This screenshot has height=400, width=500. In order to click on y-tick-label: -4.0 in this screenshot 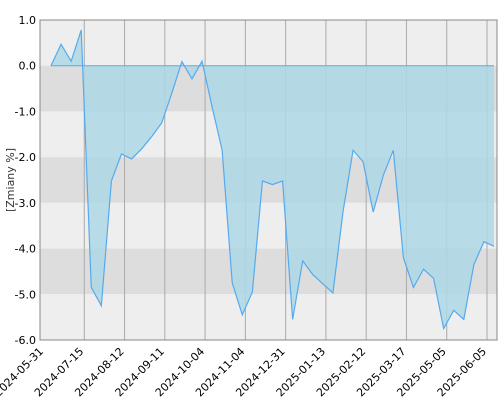, I will do `click(25, 249)`.